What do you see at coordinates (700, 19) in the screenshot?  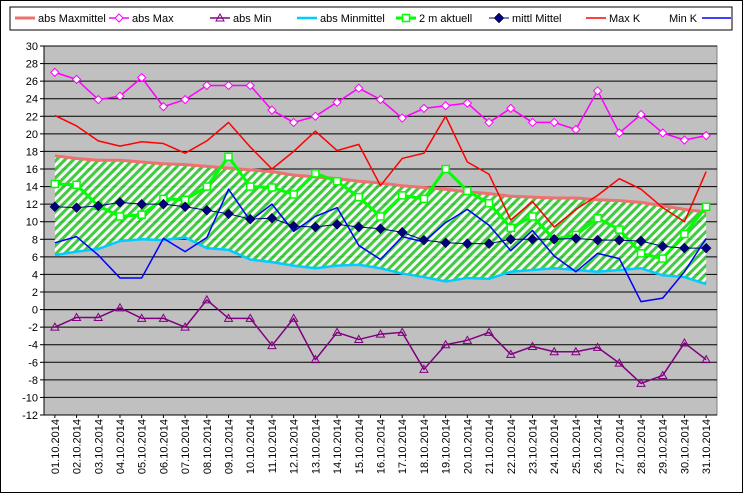 I see `legend-item: Min K` at bounding box center [700, 19].